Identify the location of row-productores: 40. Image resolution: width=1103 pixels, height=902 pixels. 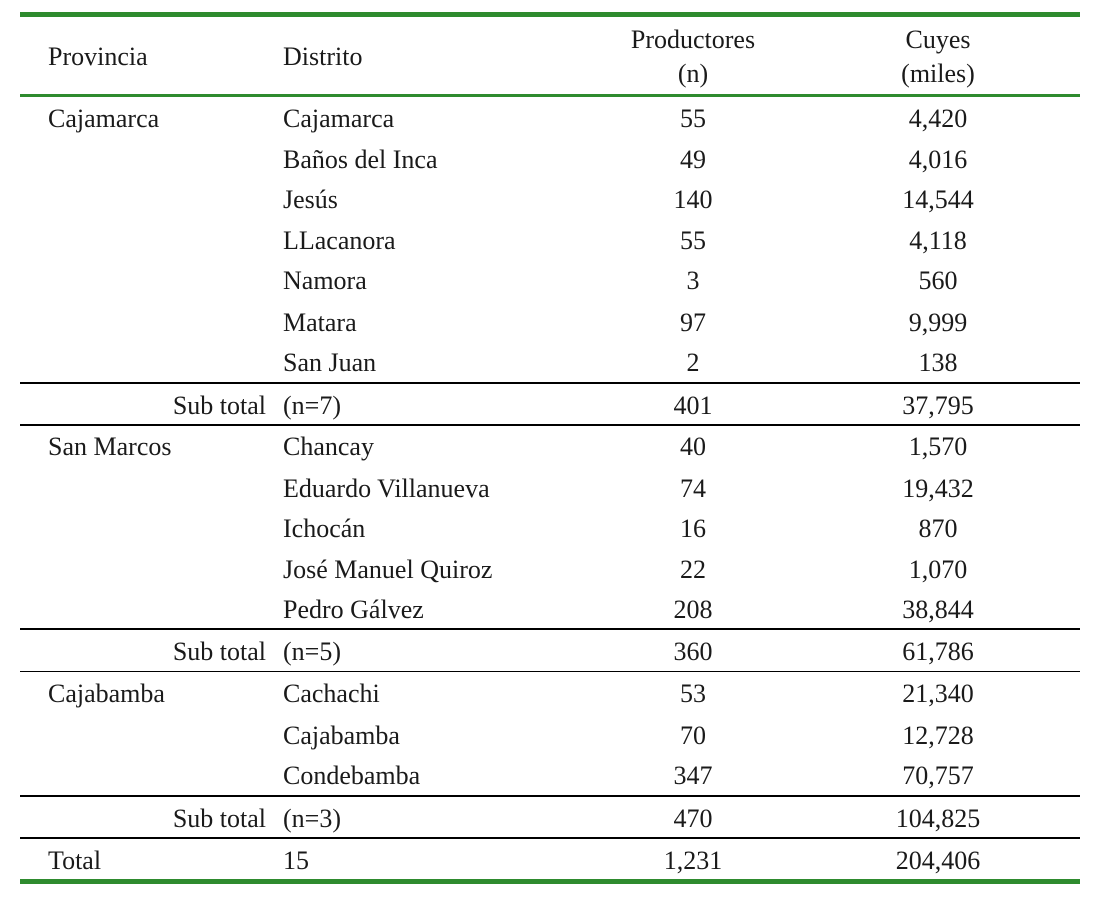
(693, 446).